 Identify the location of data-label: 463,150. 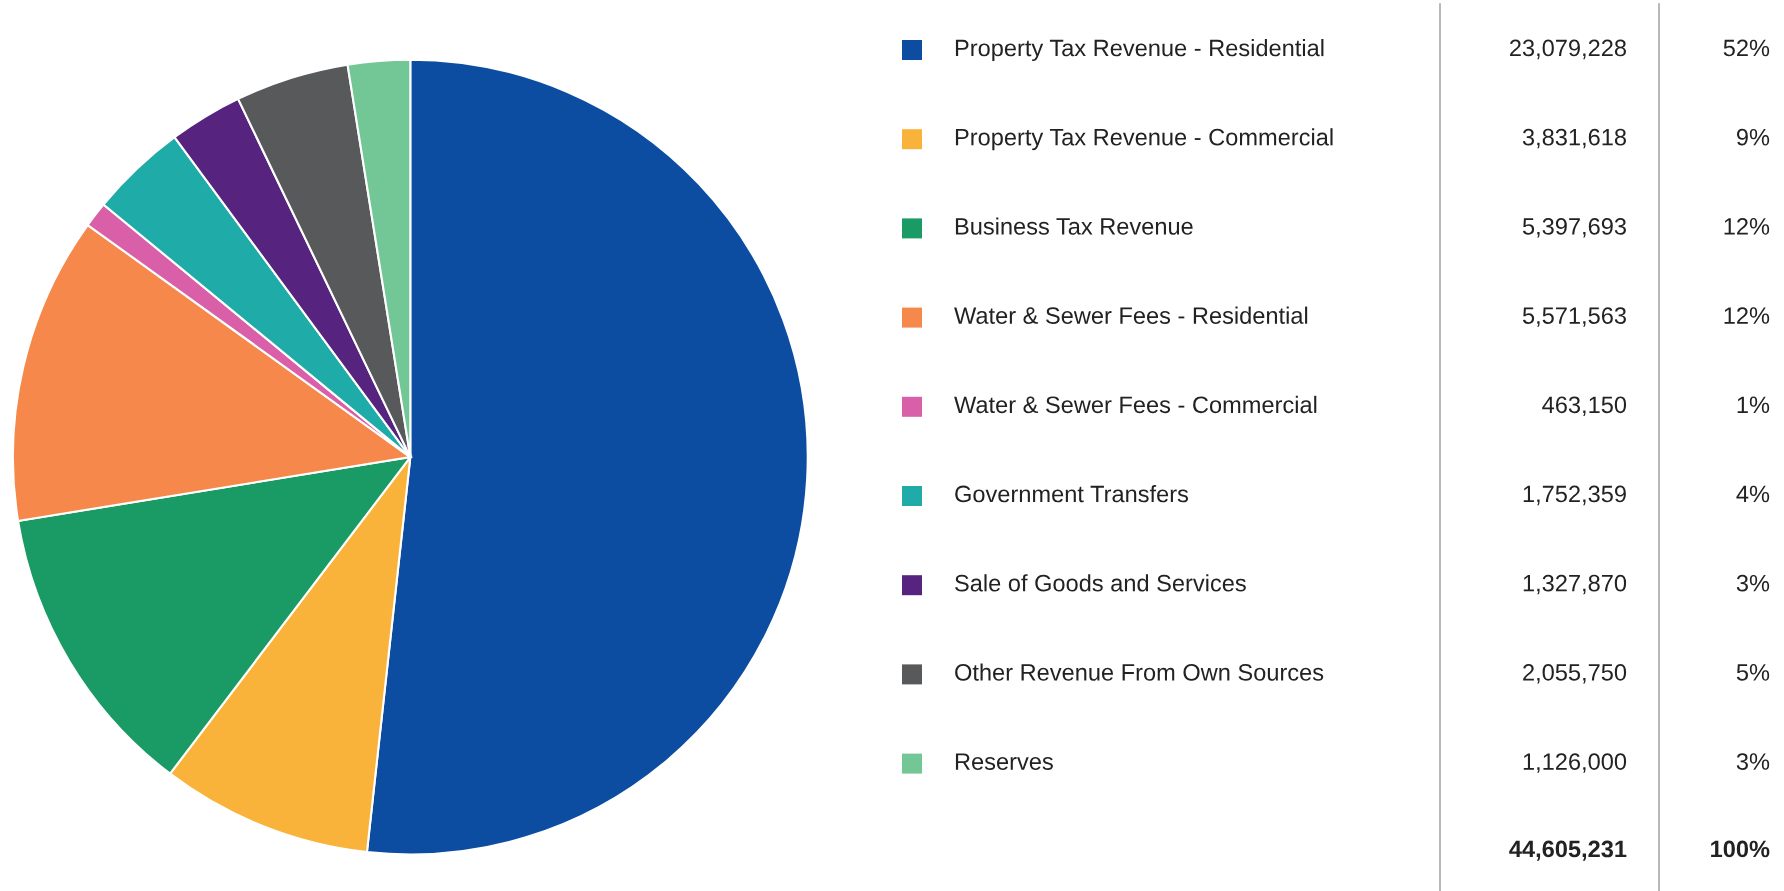
(1584, 406).